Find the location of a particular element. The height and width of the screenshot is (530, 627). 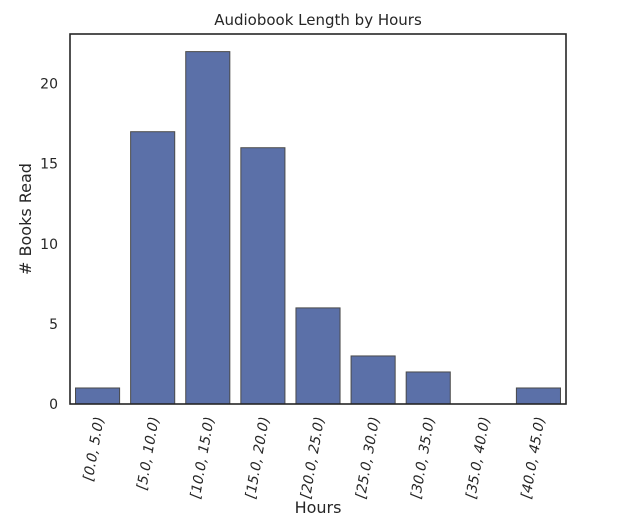

x-tick-label-7: [35.0, 40.0) is located at coordinates (478, 457).